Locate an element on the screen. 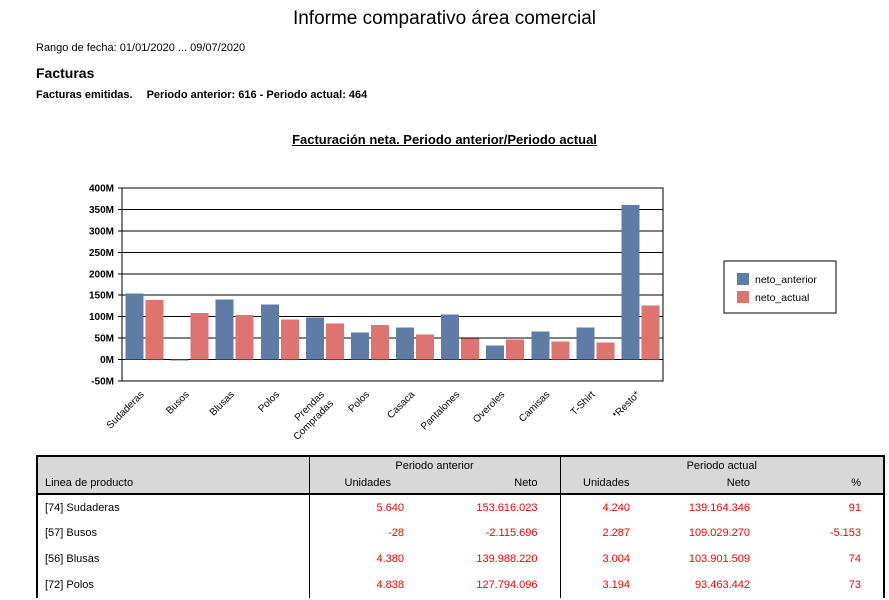  y-axis-label: 50M is located at coordinates (104, 339).